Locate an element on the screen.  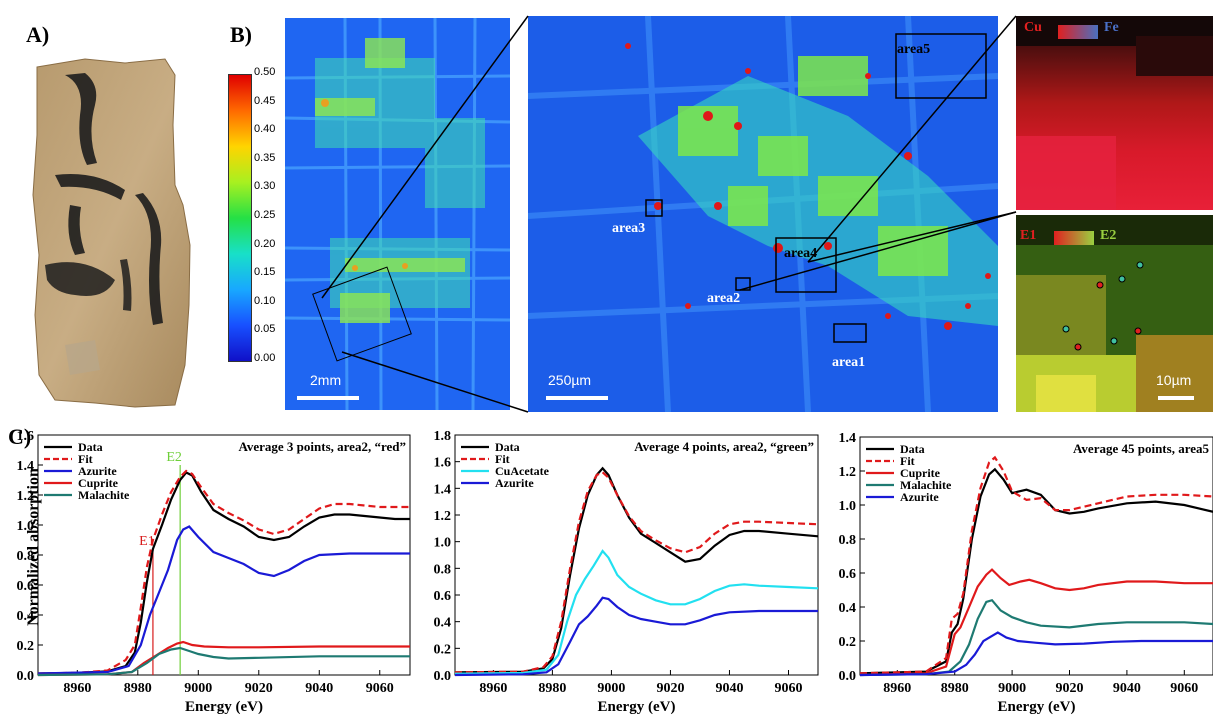
colorbar-tick: 0.50 is located at coordinates (265, 72).